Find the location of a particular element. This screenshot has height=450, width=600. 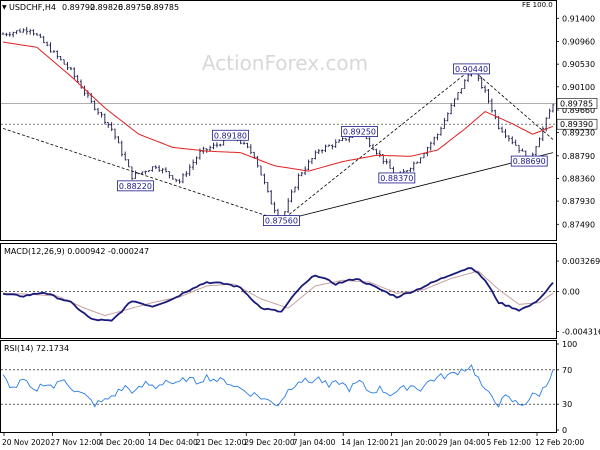

annotation-label: 0.89180 is located at coordinates (230, 135).